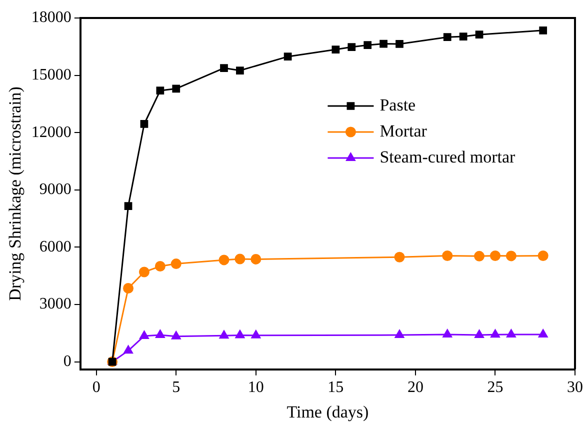  Describe the element at coordinates (15, 193) in the screenshot. I see `y-axis-title: Drying Shrinkage (microstrain)` at that location.